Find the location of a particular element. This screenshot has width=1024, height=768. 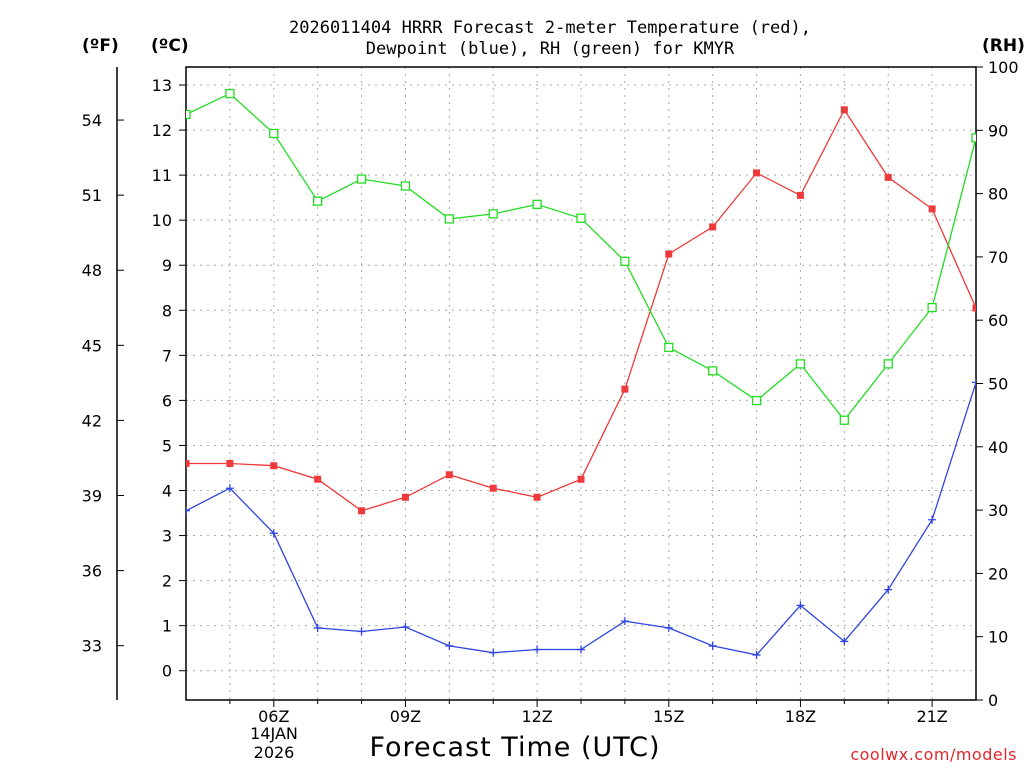

rh-tick-label: 40 is located at coordinates (998, 447).